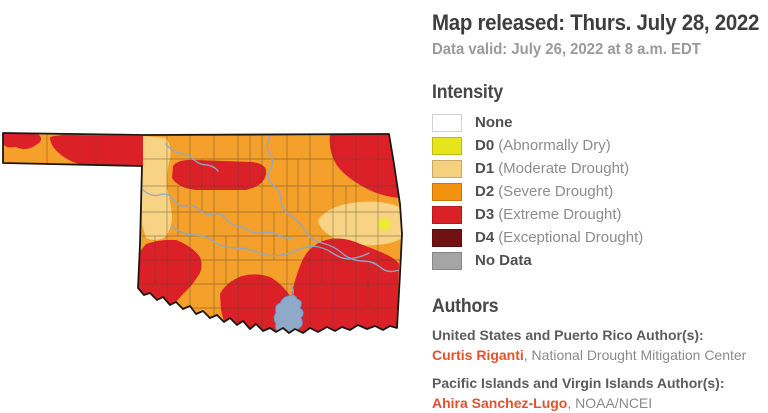  I want to click on map-released-date: Map released: Thurs. July 28, 2022, so click(596, 22).